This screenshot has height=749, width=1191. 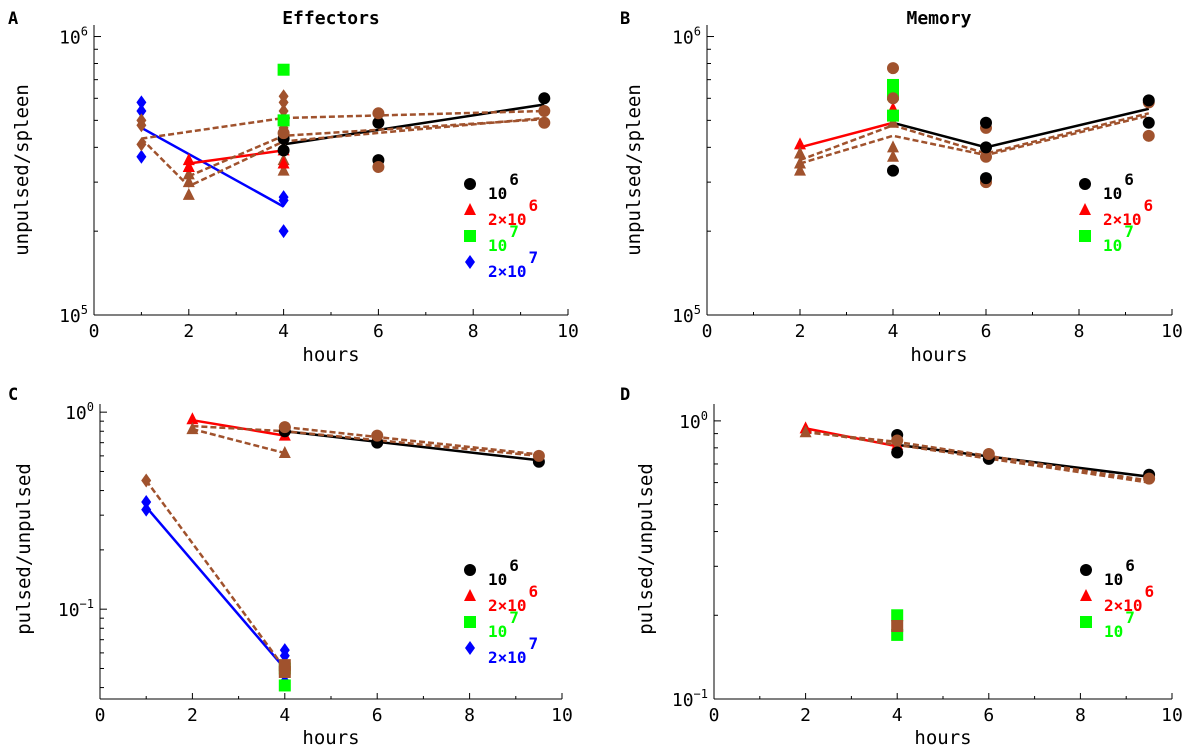 I want to click on fit-line-black, so click(x=1021, y=128).